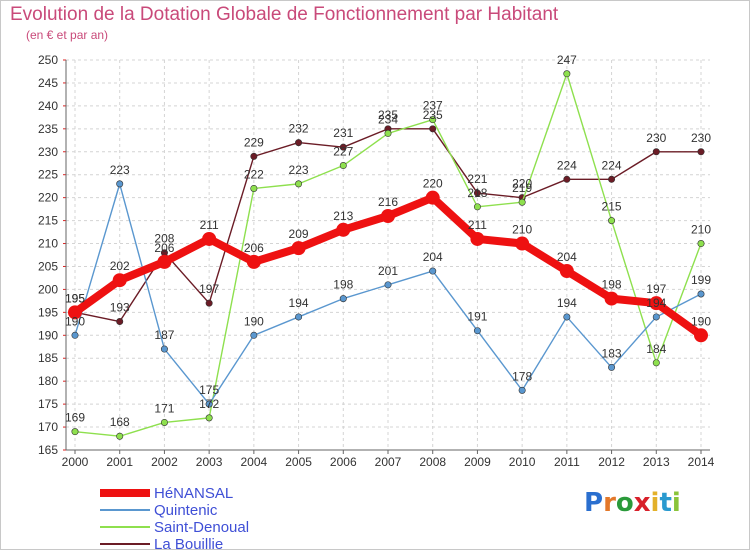 This screenshot has width=750, height=553. What do you see at coordinates (120, 266) in the screenshot?
I see `data-label: 202` at bounding box center [120, 266].